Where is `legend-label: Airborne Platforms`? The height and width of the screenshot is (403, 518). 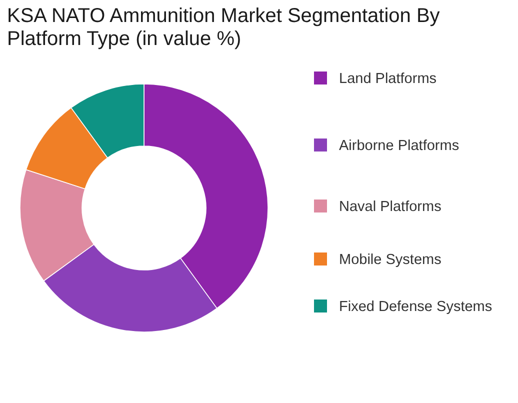
legend-label: Airborne Platforms is located at coordinates (399, 146).